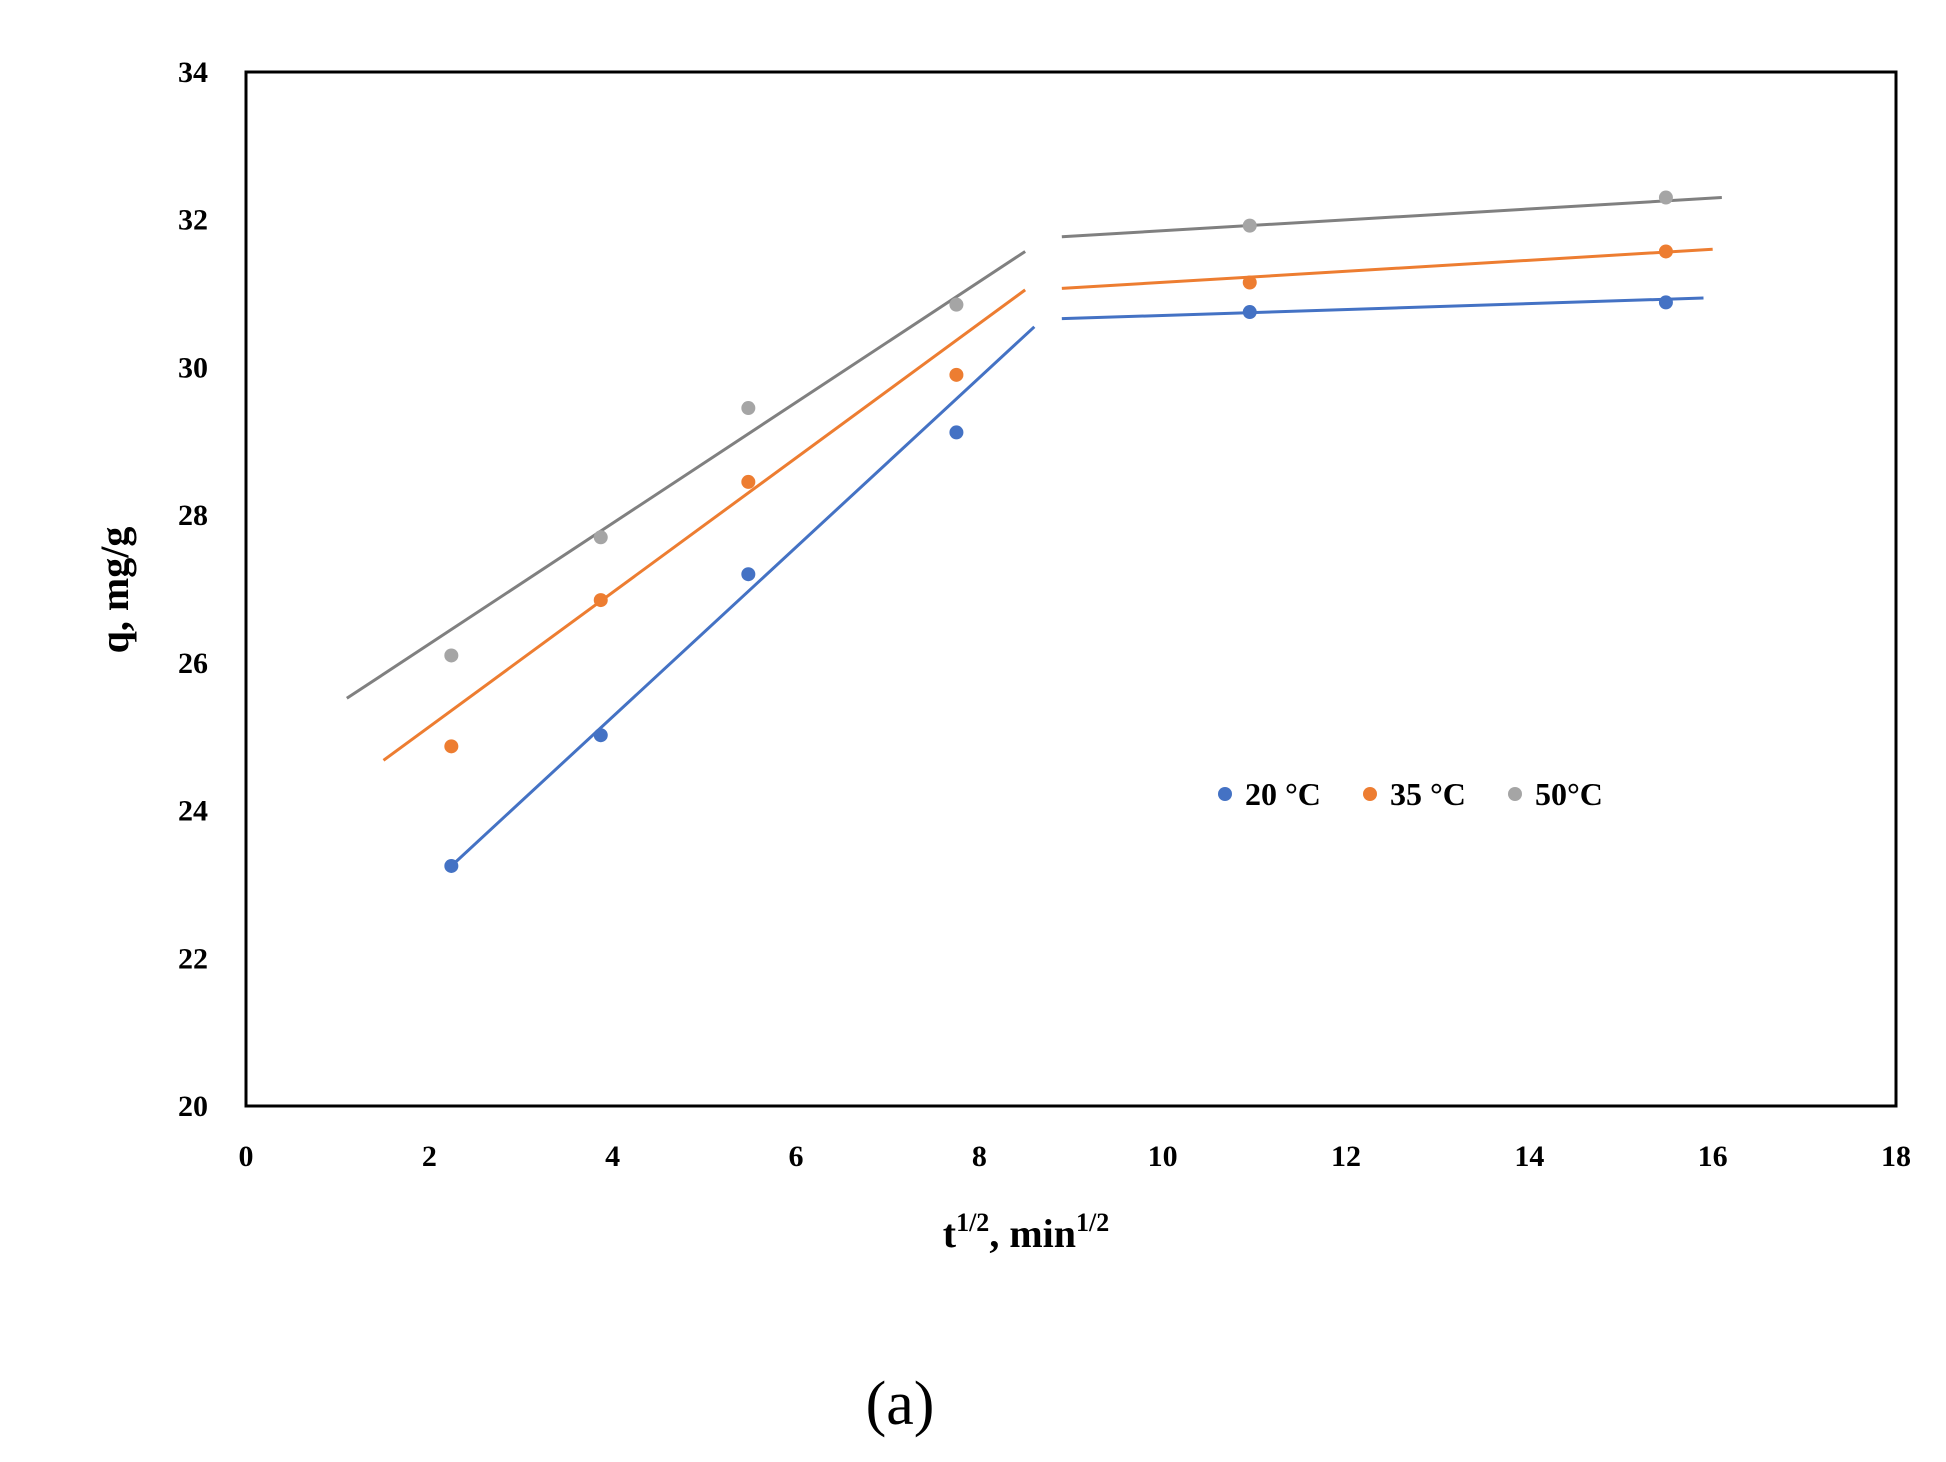  What do you see at coordinates (1428, 794) in the screenshot?
I see `legend-label-series-2: 35 °C` at bounding box center [1428, 794].